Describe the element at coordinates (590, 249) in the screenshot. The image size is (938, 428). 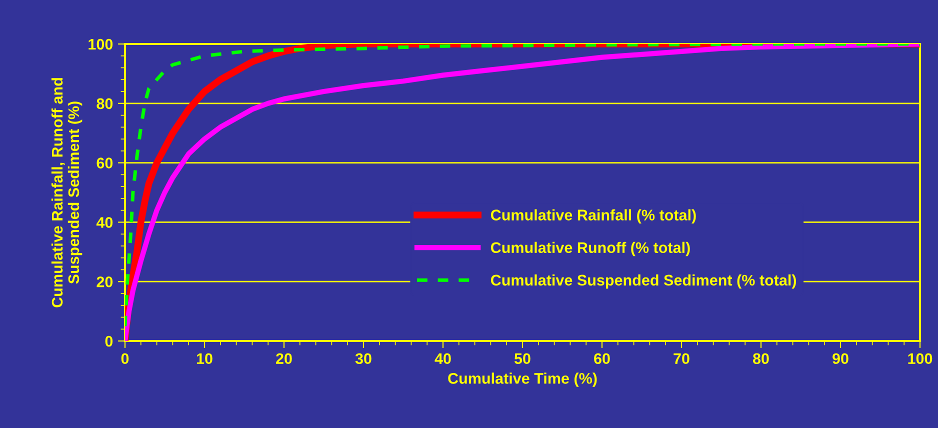
I see `legend-label: Cumulative Runoff (% total)` at that location.